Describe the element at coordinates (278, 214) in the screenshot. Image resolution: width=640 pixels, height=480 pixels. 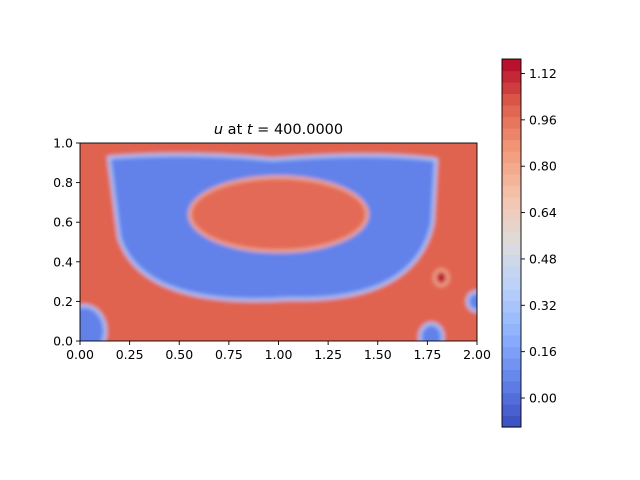
I see `region-inner-island` at that location.